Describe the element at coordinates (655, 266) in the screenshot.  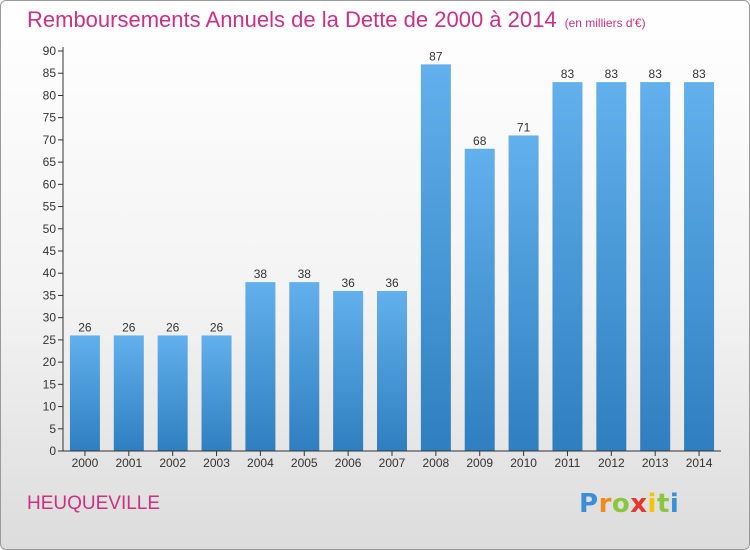
I see `bar-2013` at that location.